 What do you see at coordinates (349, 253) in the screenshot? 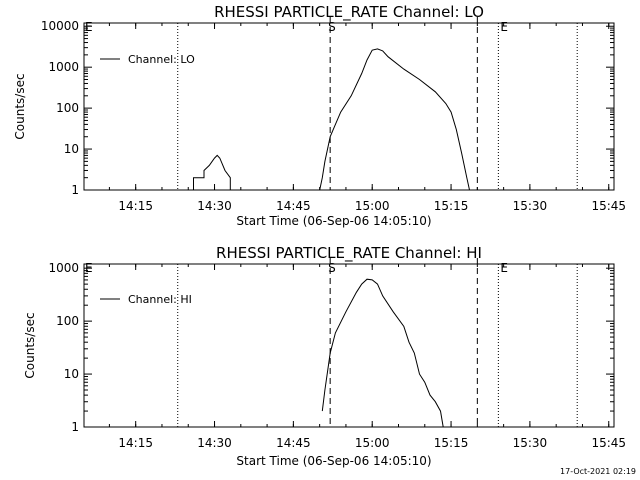
I see `chart-title: RHESSI PARTICLE_RATE Channel: HI` at bounding box center [349, 253].